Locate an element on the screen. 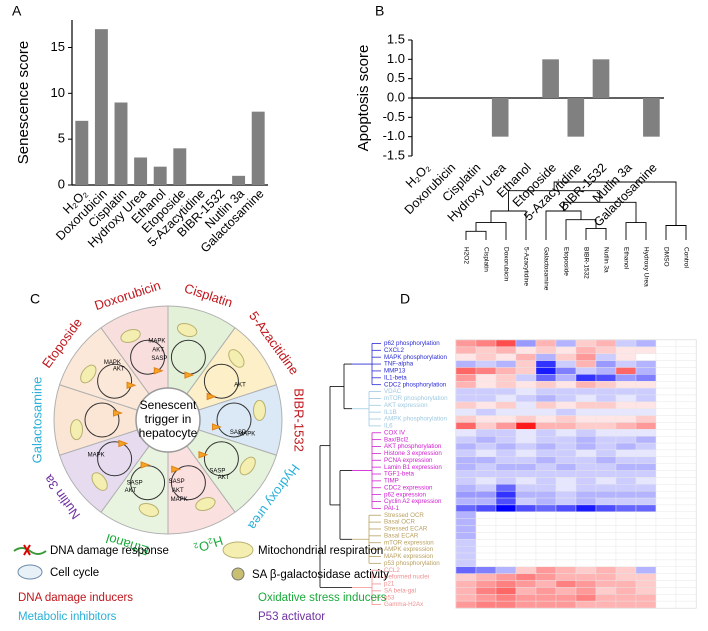 The image size is (708, 631). y-axis-label: Apoptosis score is located at coordinates (363, 98).